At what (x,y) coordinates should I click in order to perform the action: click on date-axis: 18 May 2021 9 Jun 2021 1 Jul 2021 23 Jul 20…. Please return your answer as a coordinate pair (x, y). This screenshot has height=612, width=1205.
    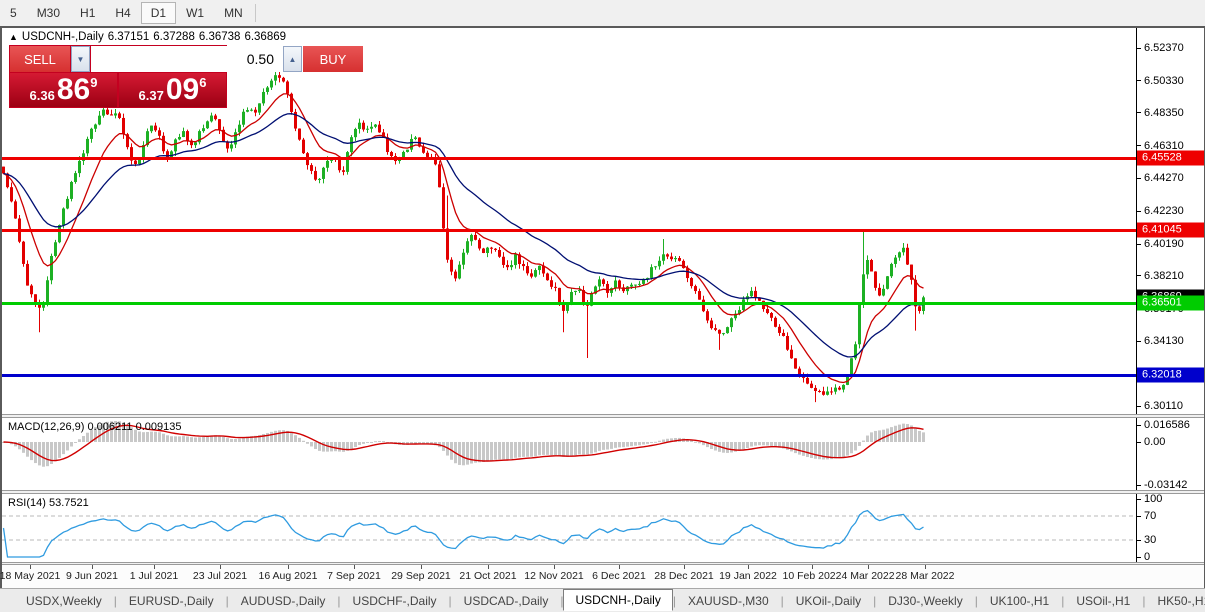
    Looking at the image, I should click on (602, 576).